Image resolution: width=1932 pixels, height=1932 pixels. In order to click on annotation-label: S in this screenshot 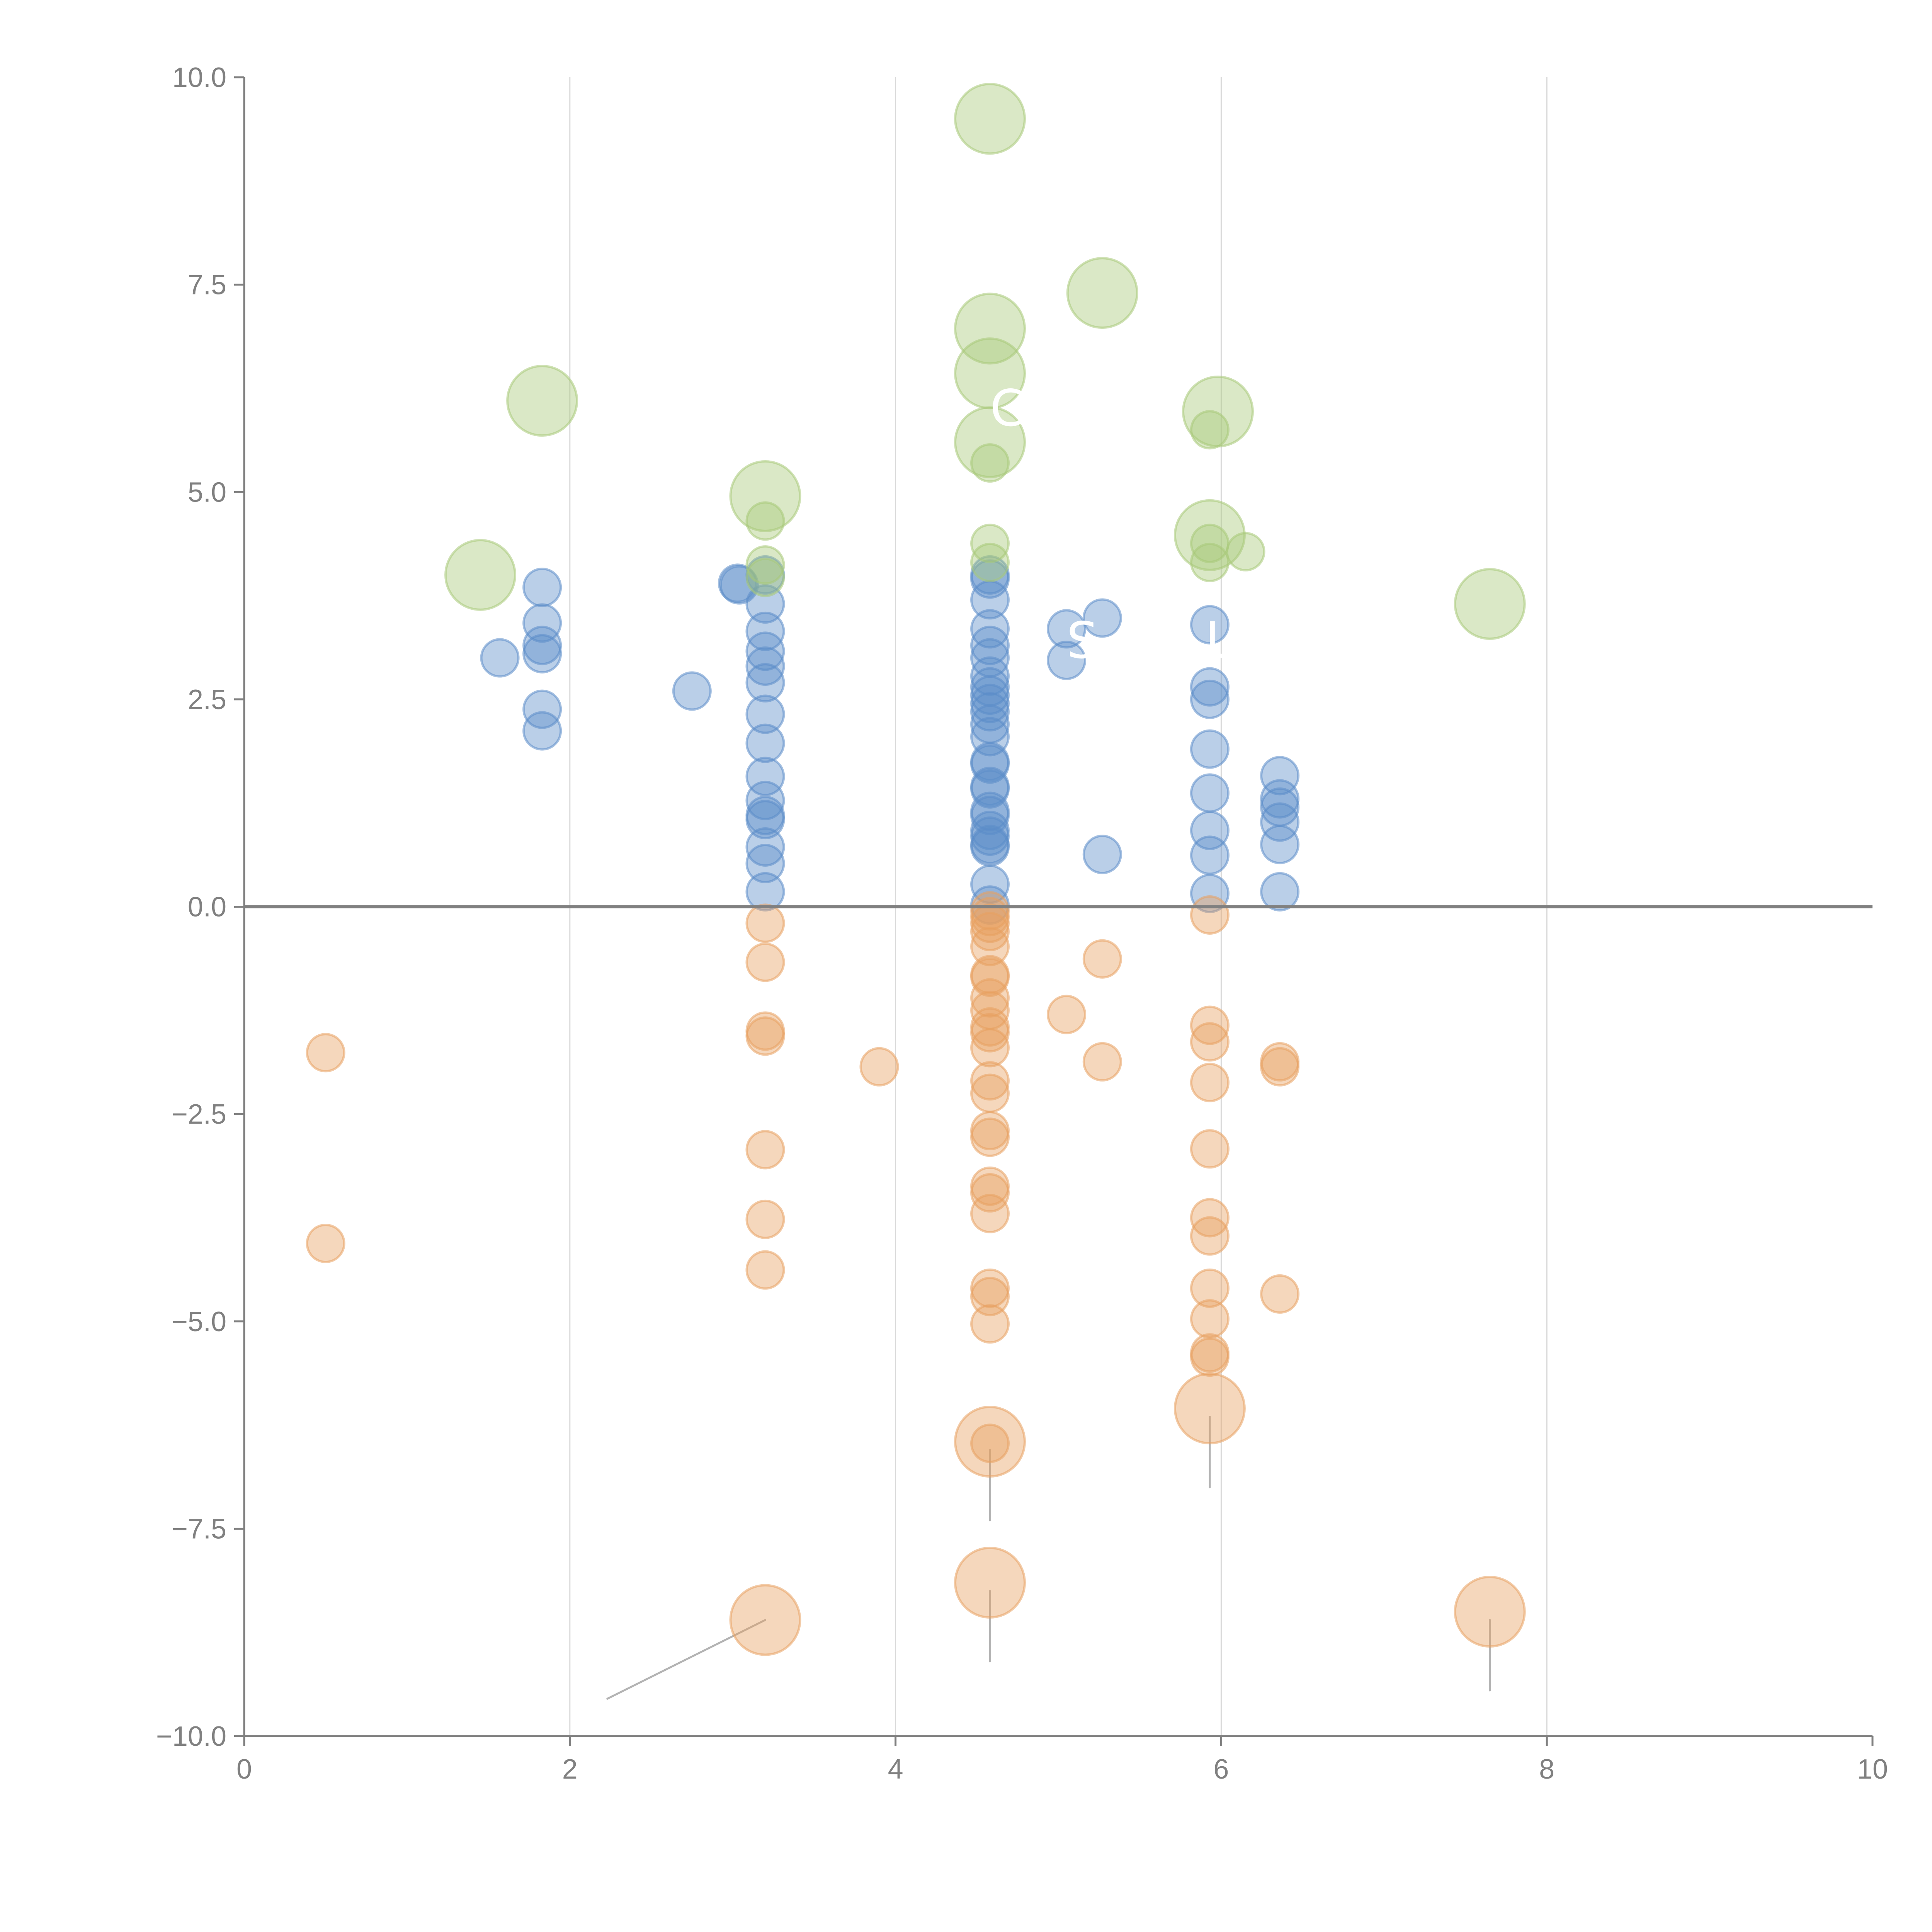, I will do `click(1083, 641)`.